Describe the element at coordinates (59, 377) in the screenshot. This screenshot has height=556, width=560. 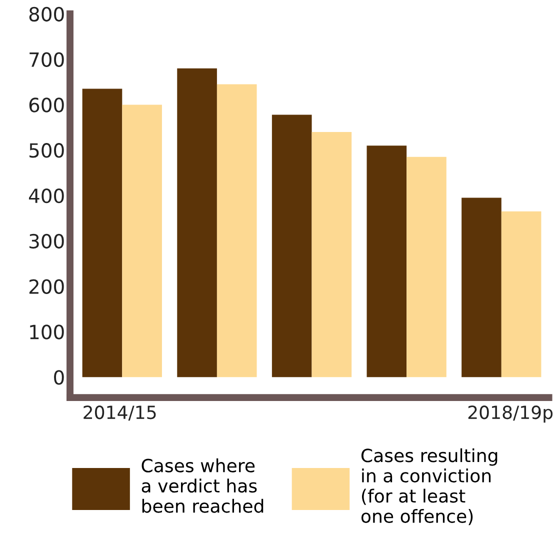
I see `y-tick-label: 0` at that location.